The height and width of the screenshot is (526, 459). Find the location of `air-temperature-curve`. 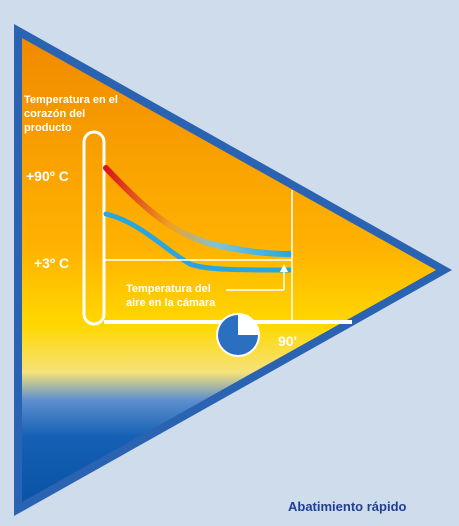

air-temperature-curve is located at coordinates (198, 242).